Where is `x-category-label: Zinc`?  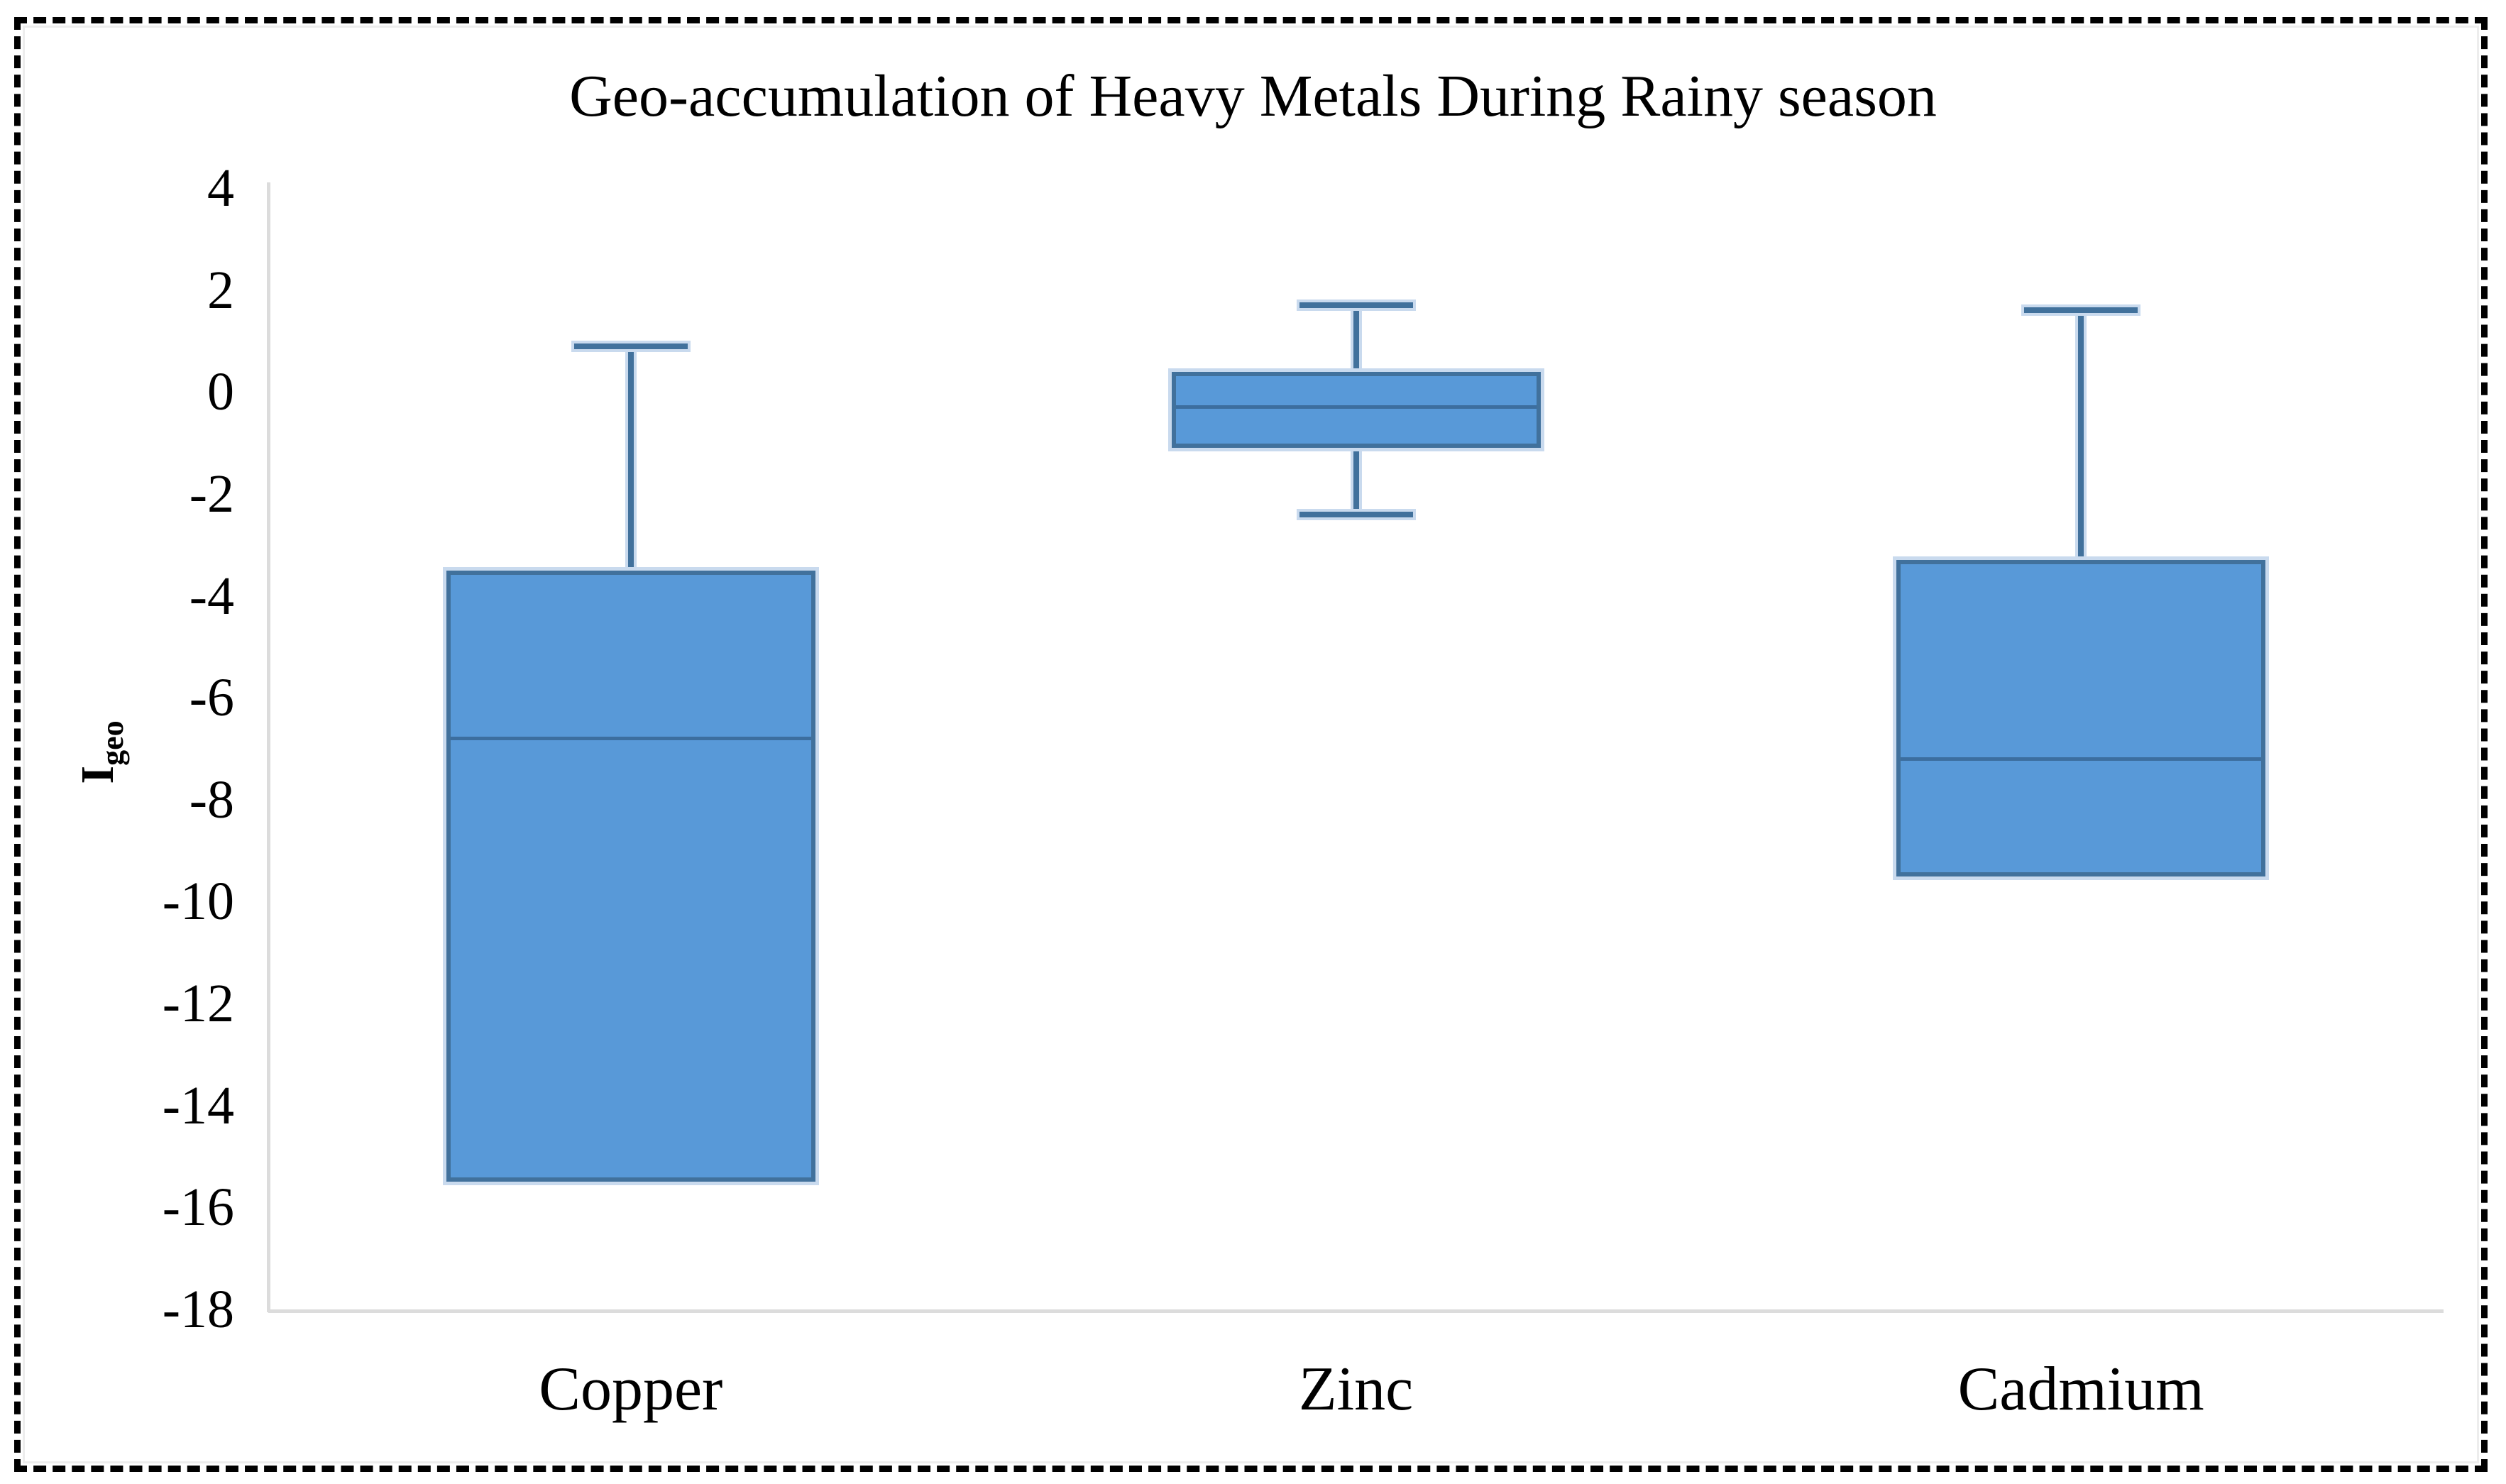
x-category-label: Zinc is located at coordinates (1356, 1389).